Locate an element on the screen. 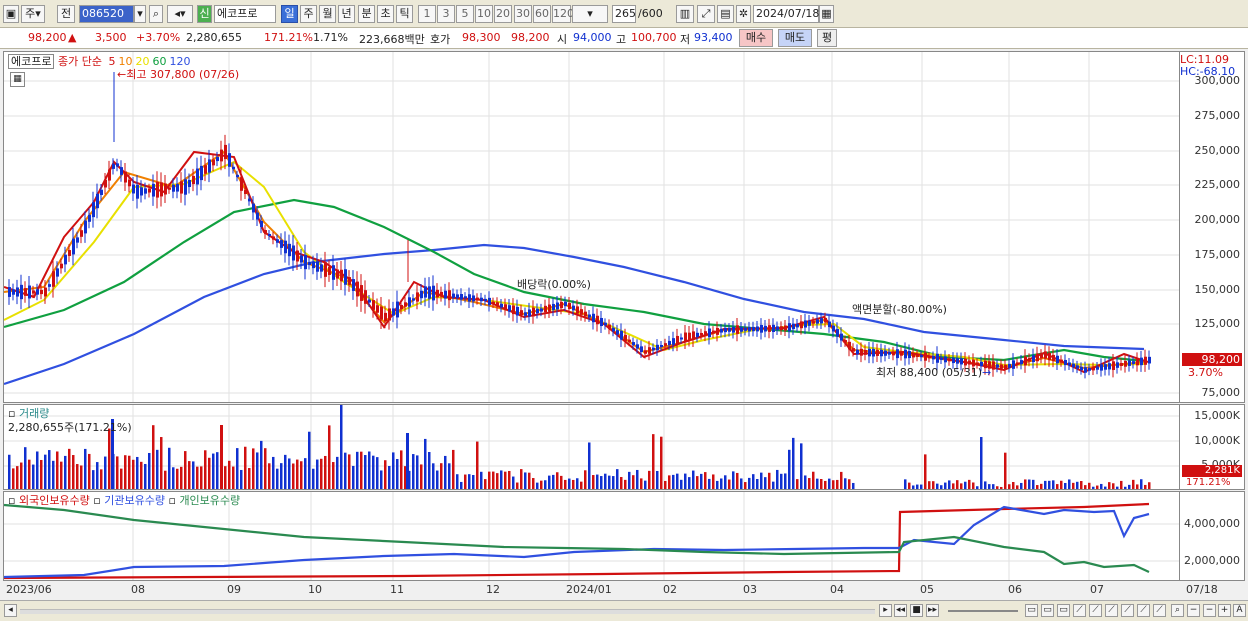  code-dropdown-icon: ▾ is located at coordinates (140, 14).